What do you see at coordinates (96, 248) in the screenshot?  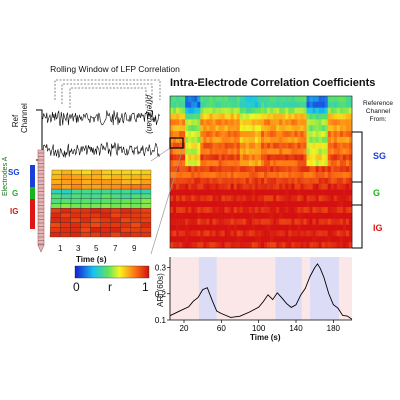 I see `left-xtick: 5` at bounding box center [96, 248].